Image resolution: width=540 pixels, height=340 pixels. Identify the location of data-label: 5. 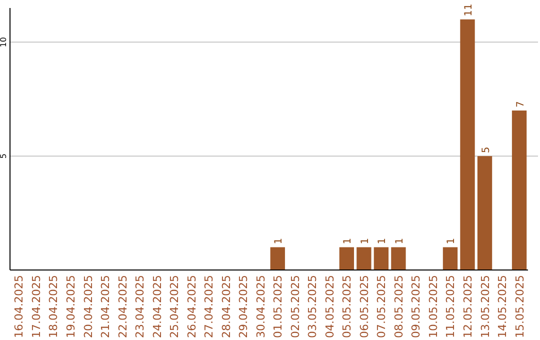
(486, 150).